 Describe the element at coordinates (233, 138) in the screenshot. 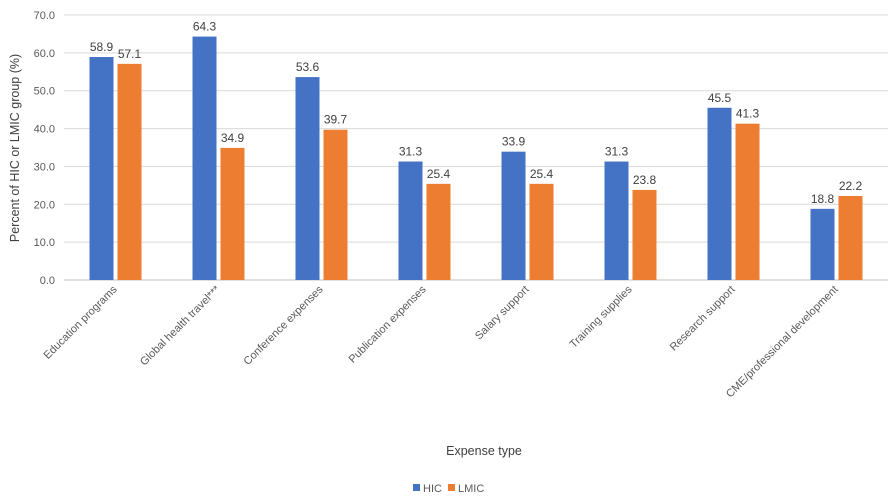

I see `data-label: 34.9` at that location.